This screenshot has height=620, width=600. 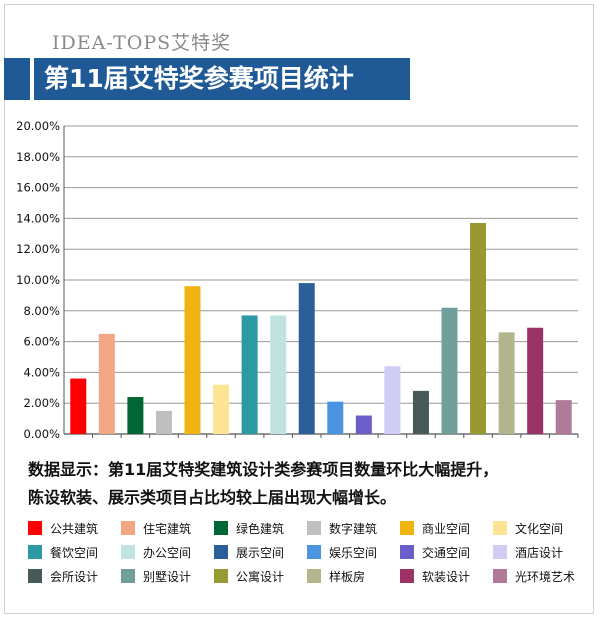 What do you see at coordinates (38, 157) in the screenshot?
I see `y-tick-label: 18.00%` at bounding box center [38, 157].